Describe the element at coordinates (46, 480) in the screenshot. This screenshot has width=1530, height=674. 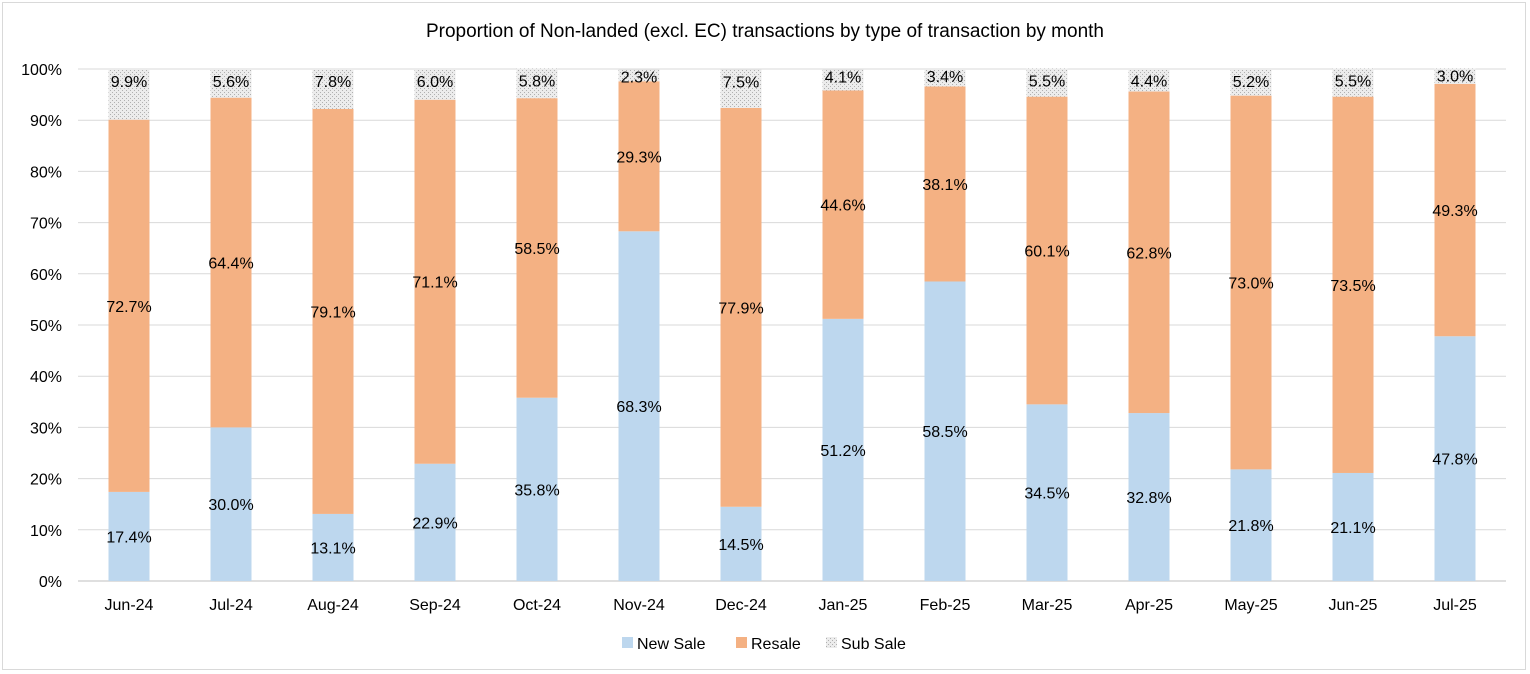
I see `y-tick-label: 20%` at that location.